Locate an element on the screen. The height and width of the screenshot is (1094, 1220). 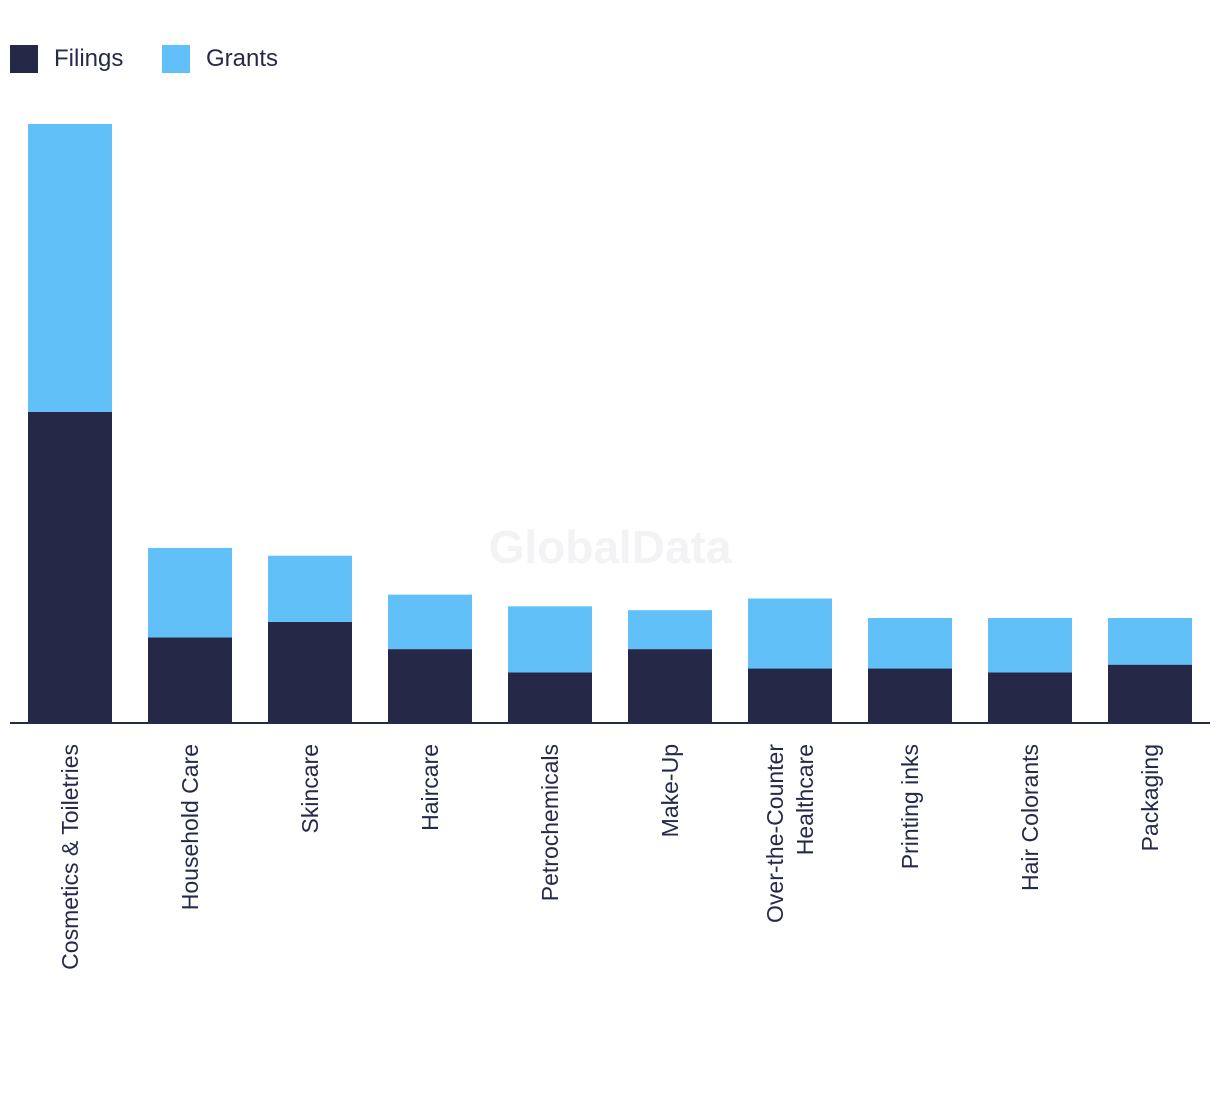
x-tick-label-haircare: Haircare is located at coordinates (430, 787).